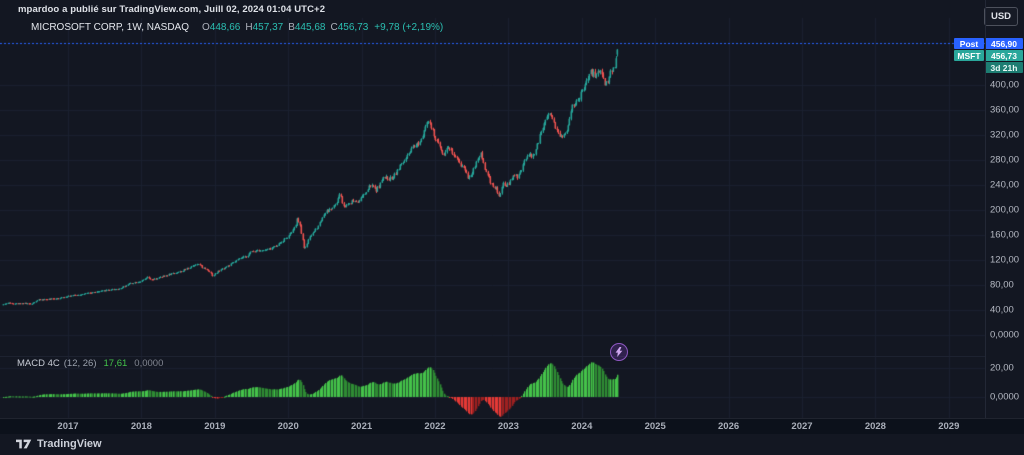  I want to click on indicator-value-2: 0,0000, so click(149, 363).